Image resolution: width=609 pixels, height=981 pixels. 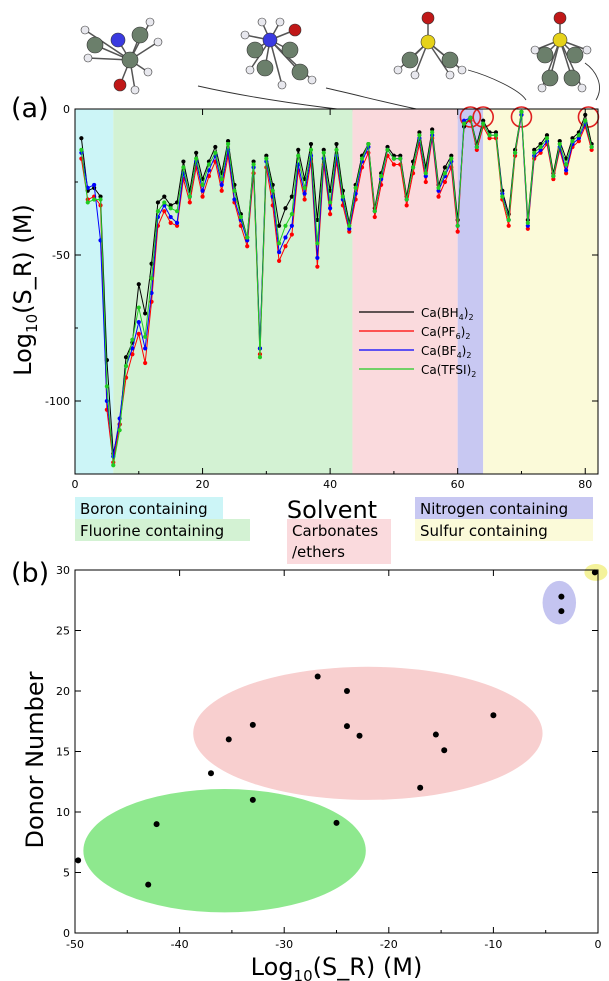 I want to click on y-tick-label: 15, so click(x=63, y=752).